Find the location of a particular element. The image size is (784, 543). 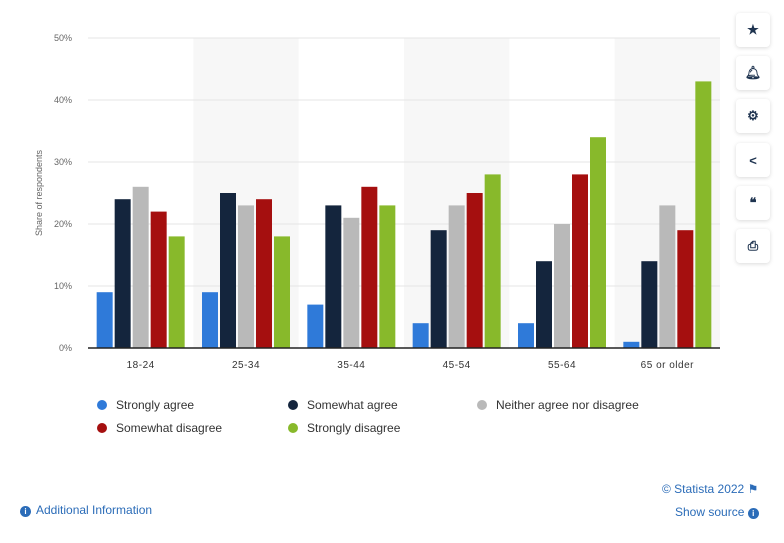

show-source-link: Show source i is located at coordinates (719, 512).